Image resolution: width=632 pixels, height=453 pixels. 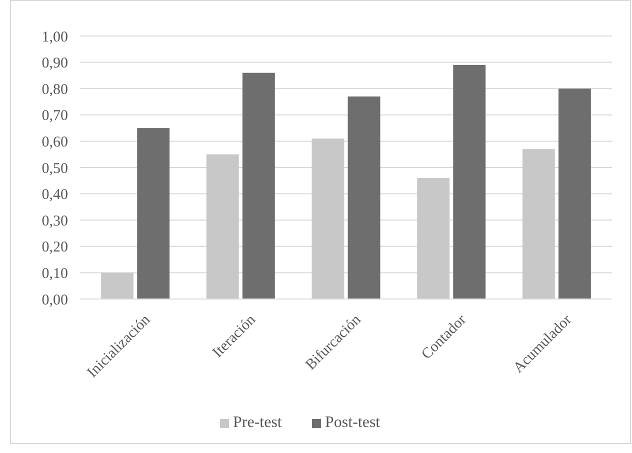 What do you see at coordinates (55, 221) in the screenshot?
I see `y-tick-label: 0,30` at bounding box center [55, 221].